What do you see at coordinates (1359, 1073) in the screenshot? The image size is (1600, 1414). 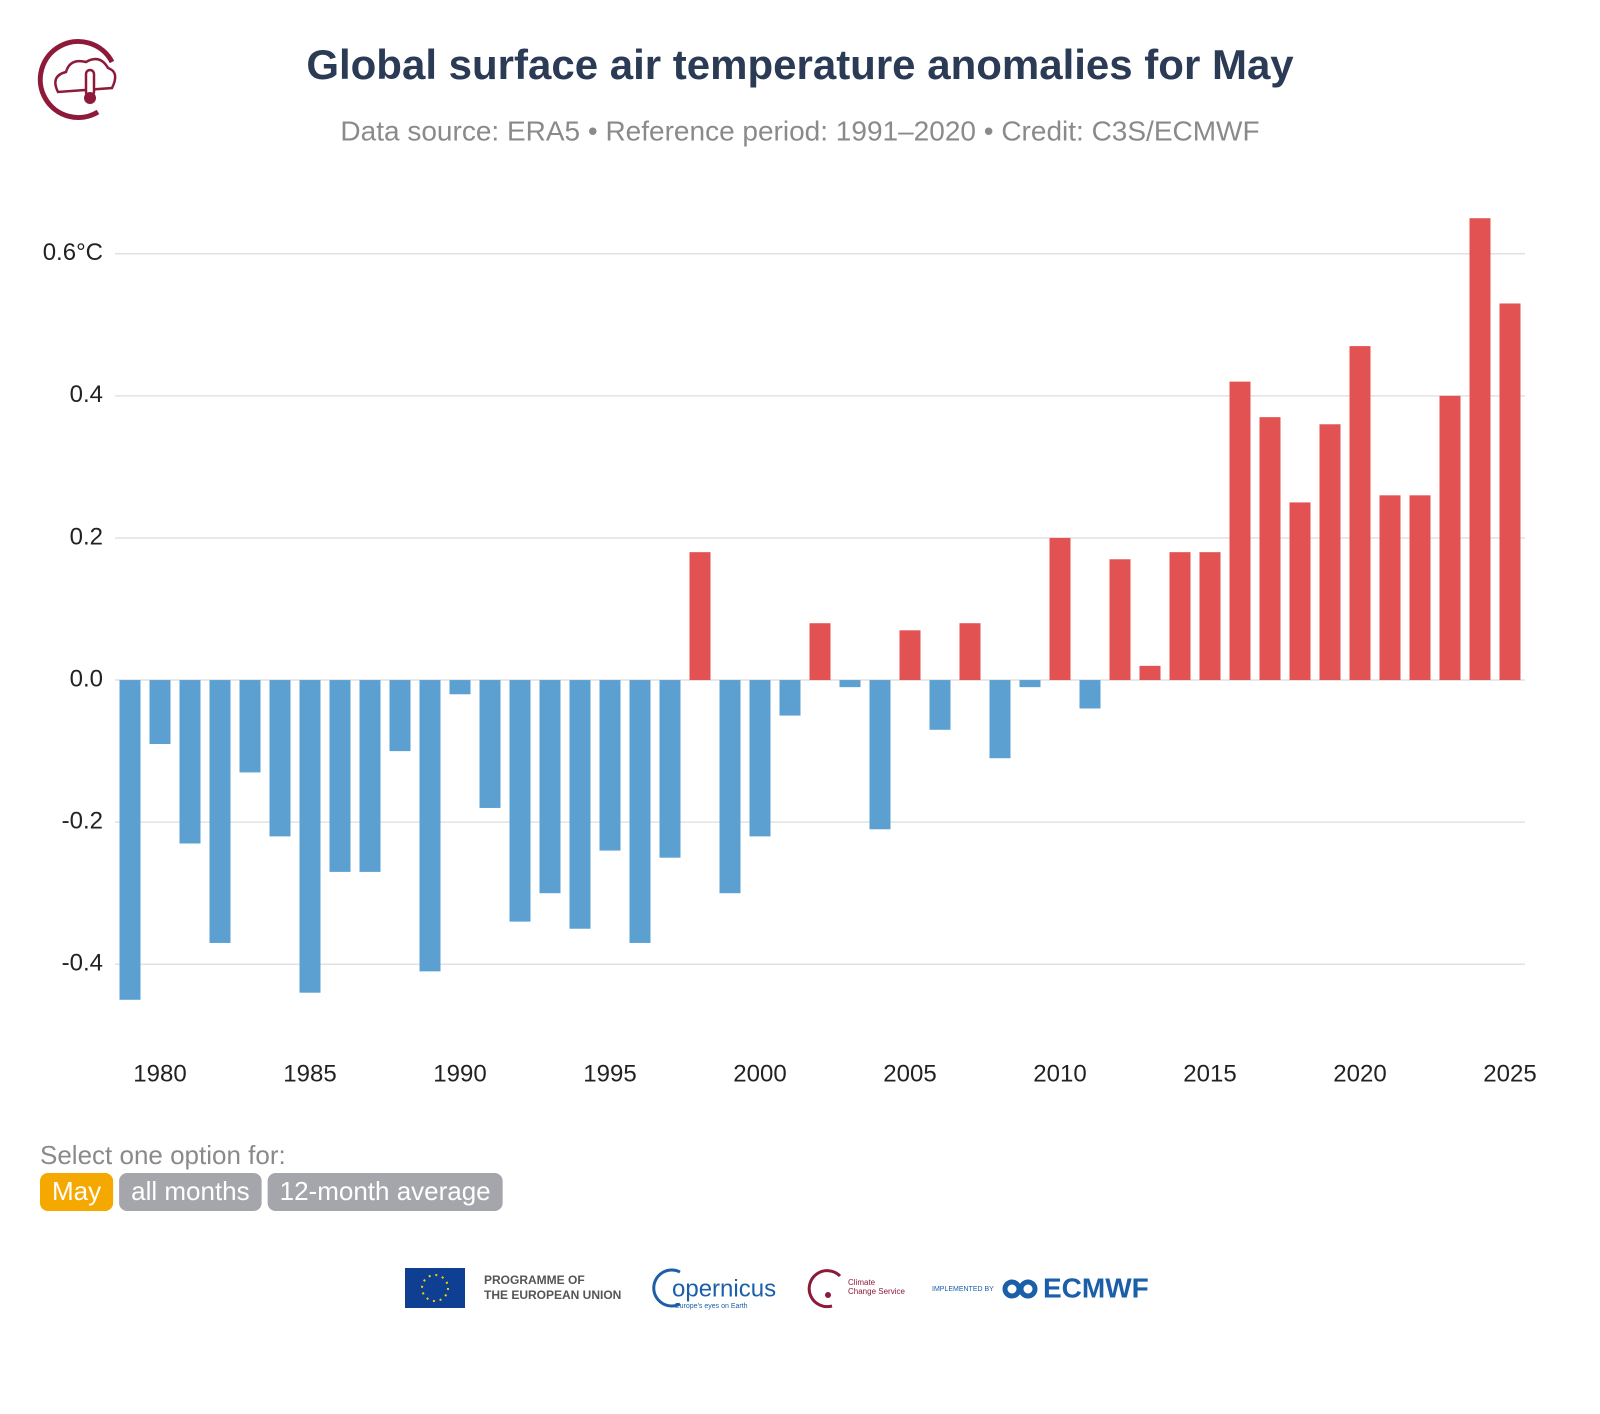 I see `x-tick-label: 2020` at bounding box center [1359, 1073].